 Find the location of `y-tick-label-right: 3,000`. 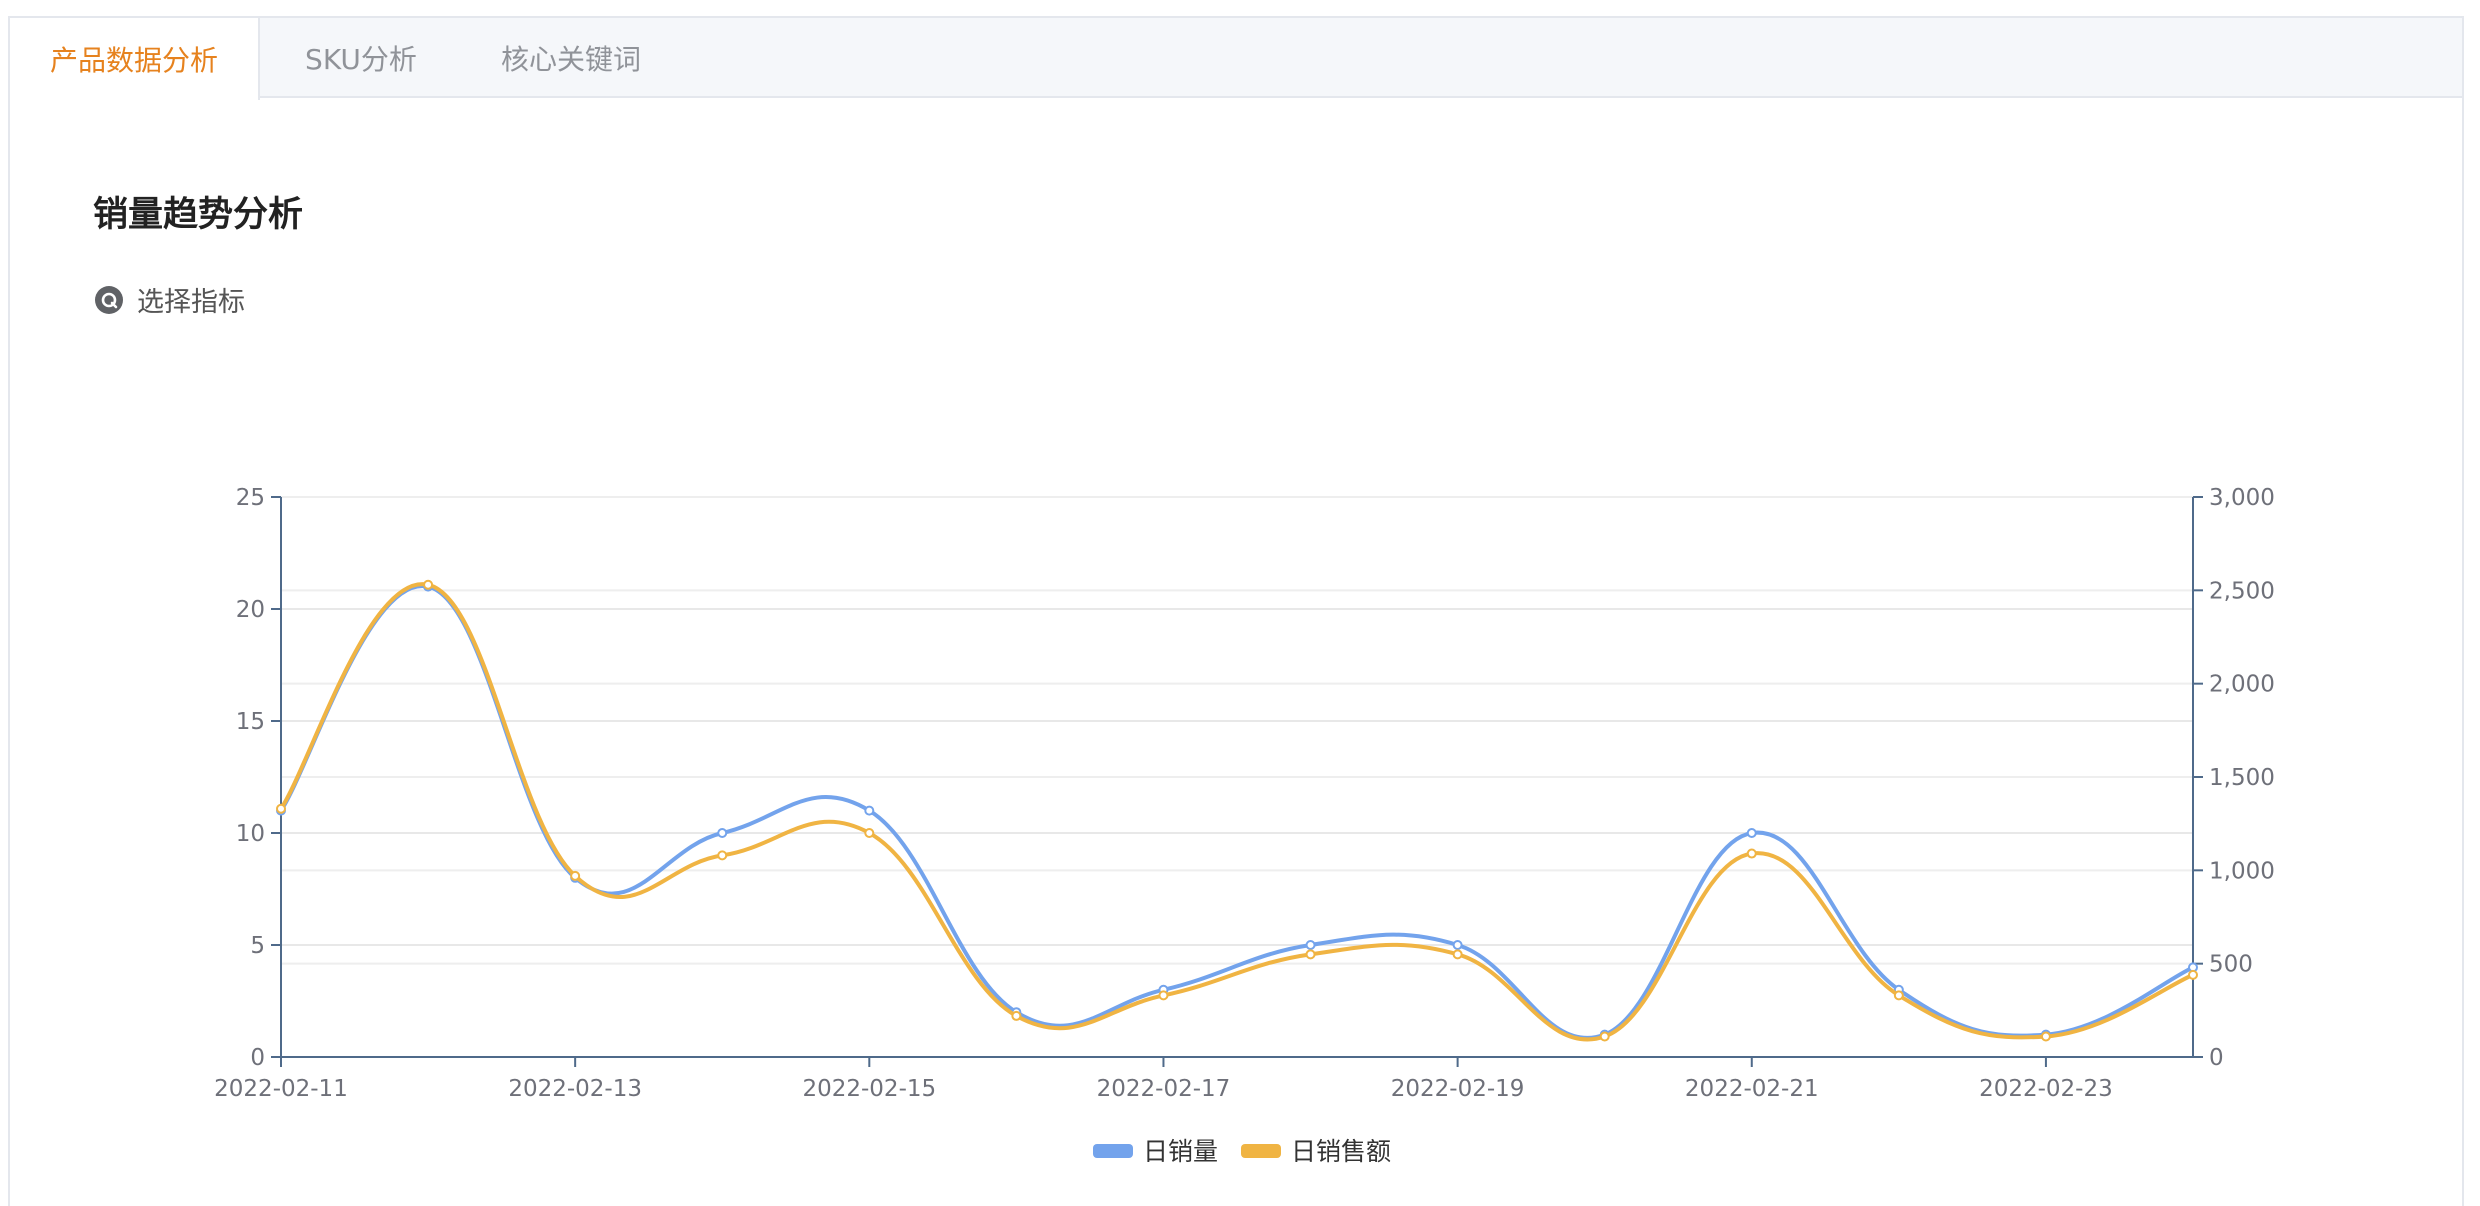

y-tick-label-right: 3,000 is located at coordinates (2242, 498).